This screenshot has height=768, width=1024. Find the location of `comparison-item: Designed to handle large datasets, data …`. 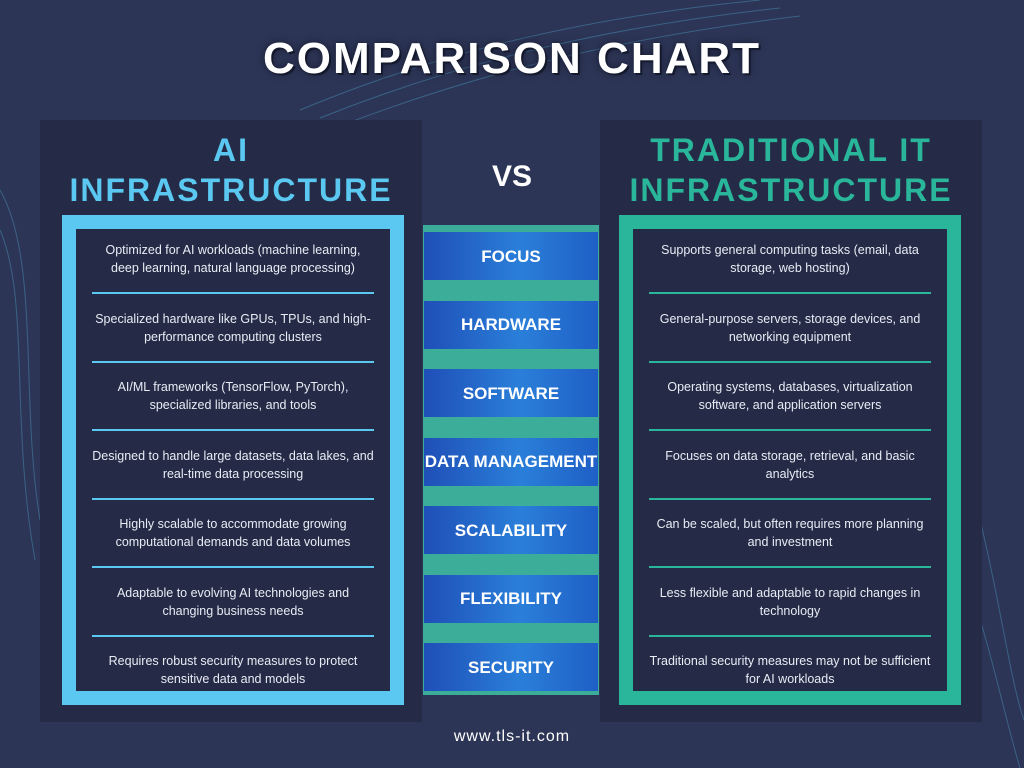

comparison-item: Designed to handle large datasets, data … is located at coordinates (233, 464).